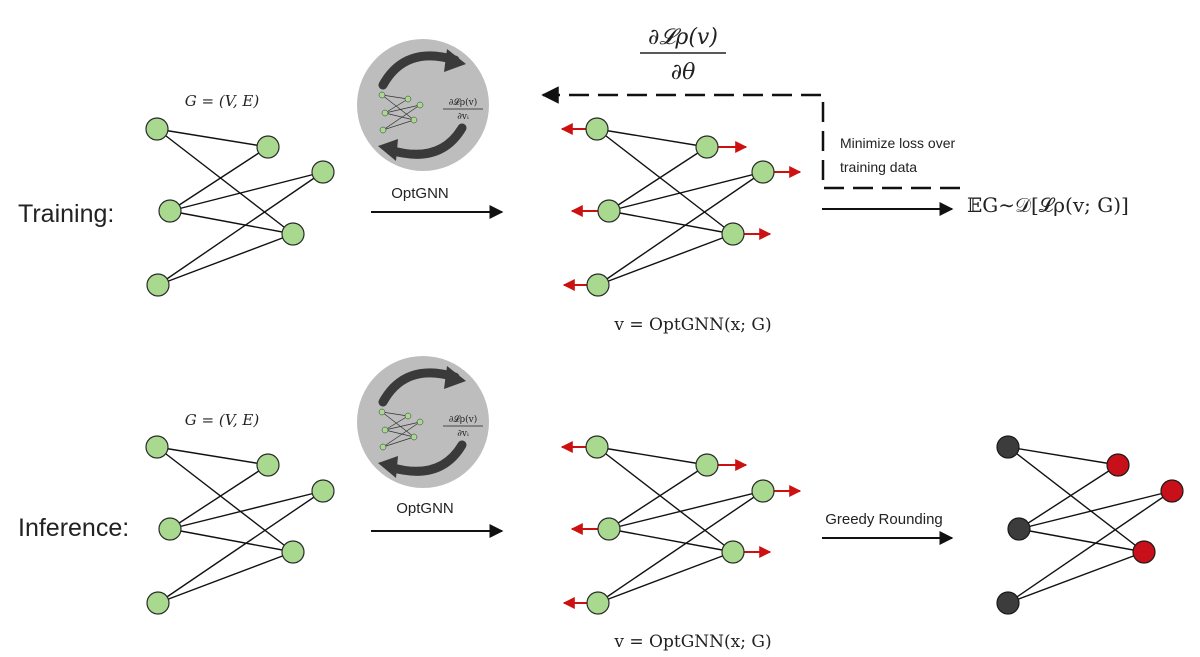  Describe the element at coordinates (884, 519) in the screenshot. I see `greedy-rounding-label: Greedy Rounding` at that location.